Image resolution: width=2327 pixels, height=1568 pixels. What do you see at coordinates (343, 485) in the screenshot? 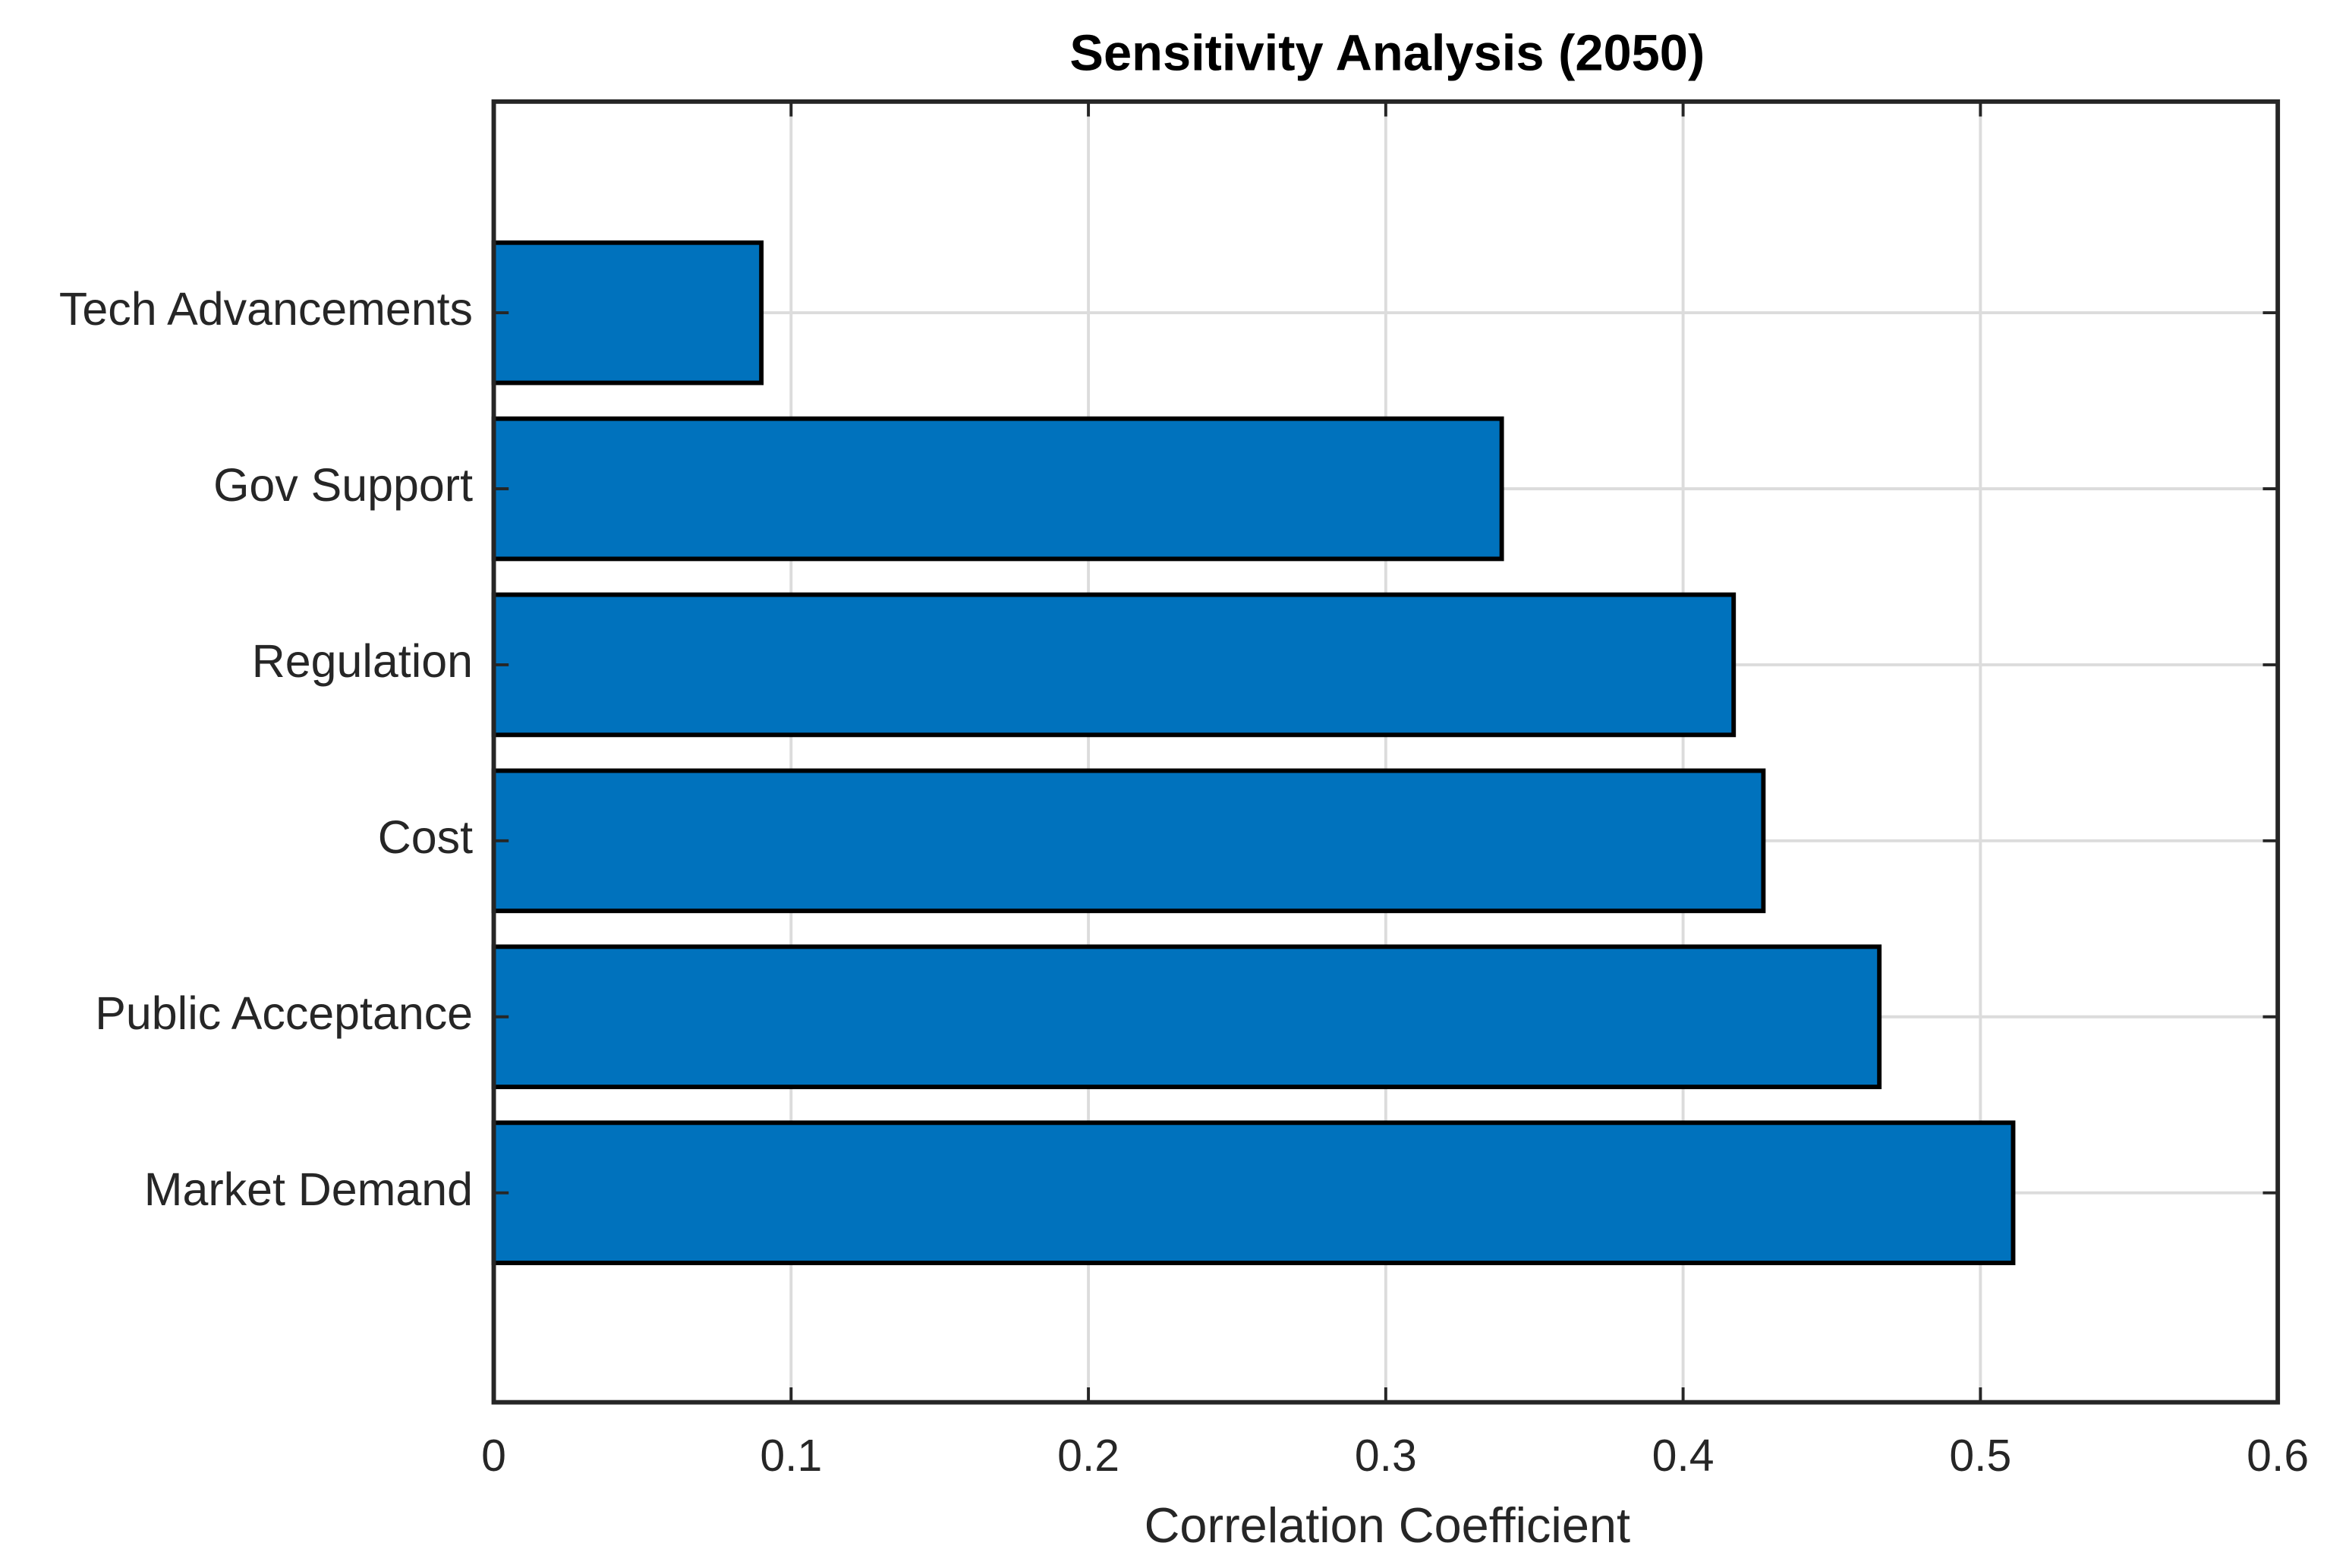
I see `y-tick-label: Gov Support` at bounding box center [343, 485].